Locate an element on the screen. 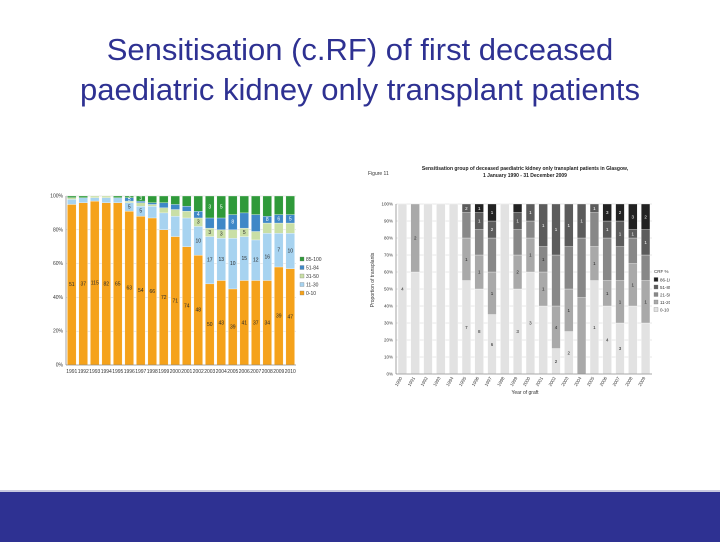  bar-value-label: 7 is located at coordinates (278, 251).